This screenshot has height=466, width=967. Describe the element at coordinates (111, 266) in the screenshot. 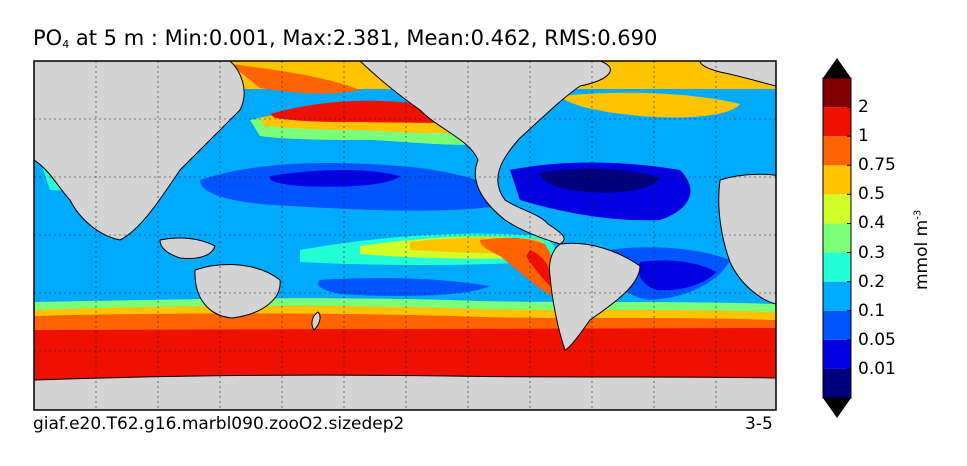

I see `indian-ocean` at that location.